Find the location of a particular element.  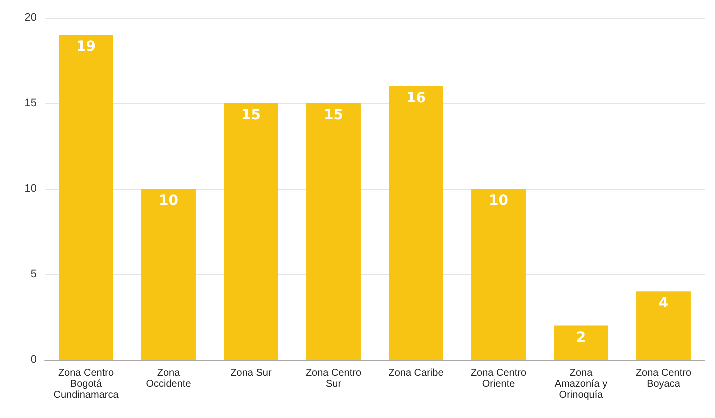

x-tick-label: Zona Amazonía y Orinoquía is located at coordinates (581, 384).